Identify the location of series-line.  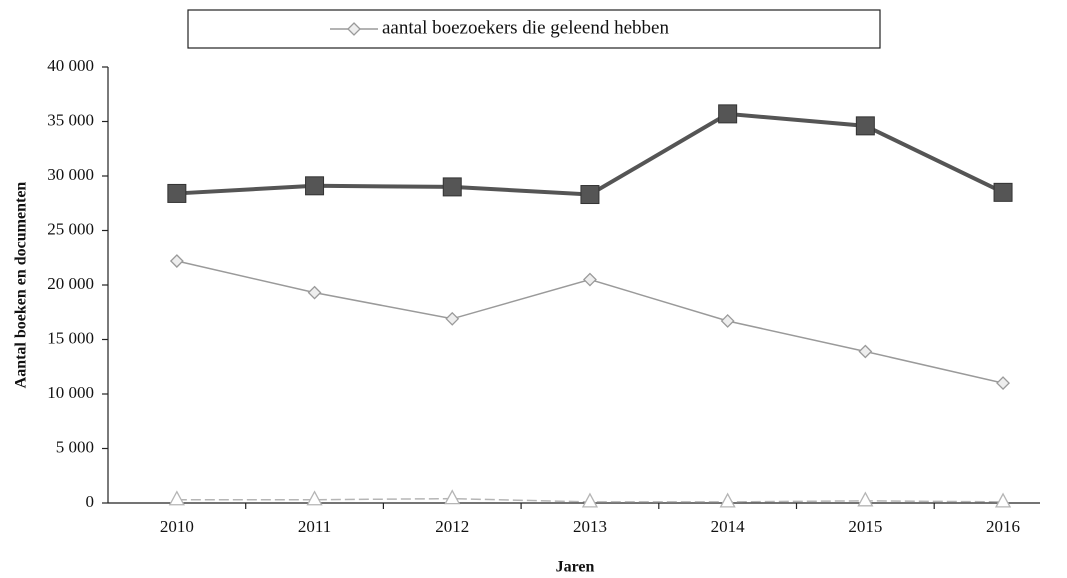
(590, 154).